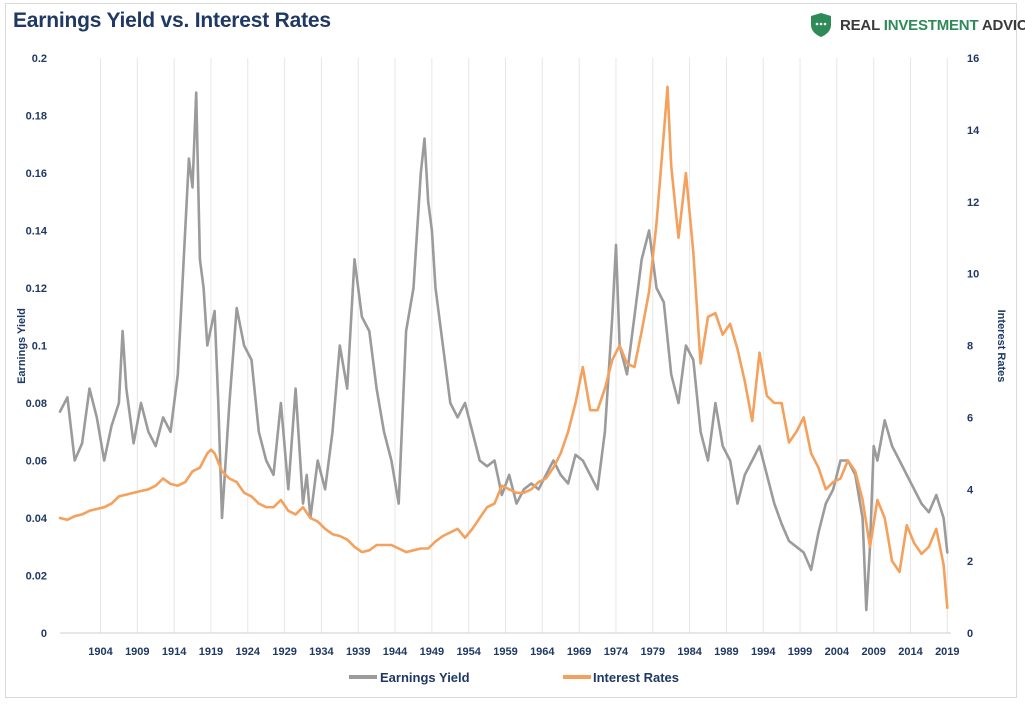 This screenshot has width=1025, height=706. What do you see at coordinates (284, 652) in the screenshot?
I see `x-tick-label: 1929` at bounding box center [284, 652].